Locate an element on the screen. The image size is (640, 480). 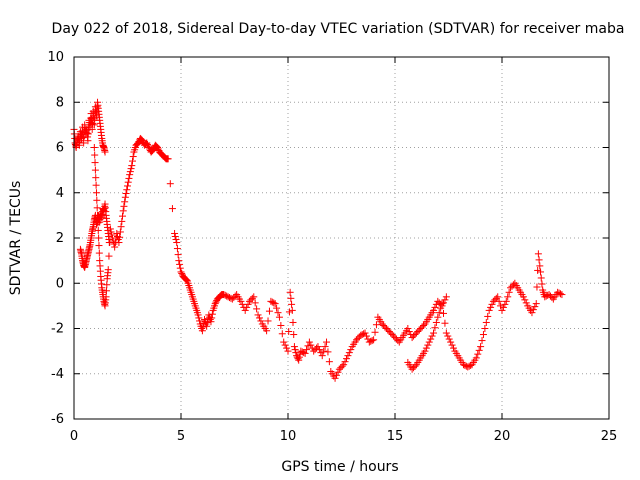
x-tick-label: 5 is located at coordinates (181, 436).